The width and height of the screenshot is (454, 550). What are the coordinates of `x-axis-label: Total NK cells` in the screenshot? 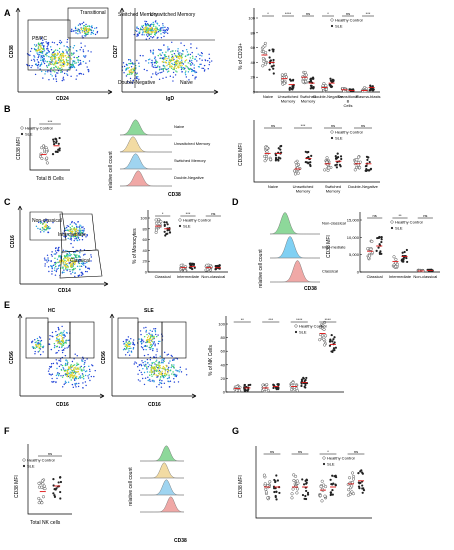 It's located at (45, 523).